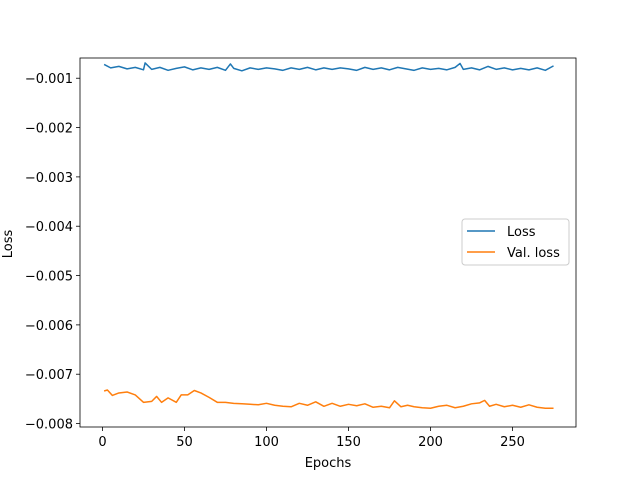 The height and width of the screenshot is (480, 640). Describe the element at coordinates (512, 442) in the screenshot. I see `x-tick-label: 250` at that location.